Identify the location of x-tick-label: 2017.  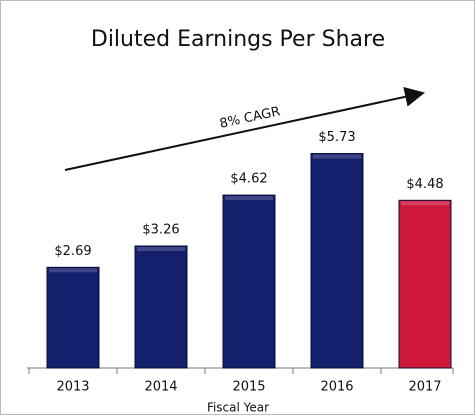
(424, 387).